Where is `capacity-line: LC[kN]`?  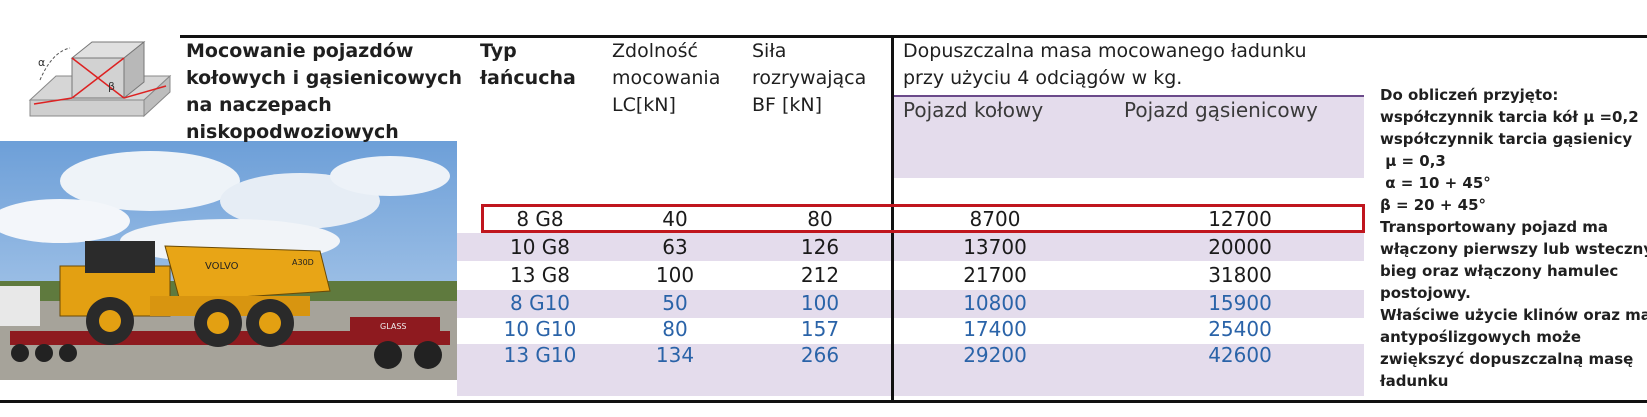
capacity-line: LC[kN] is located at coordinates (644, 105).